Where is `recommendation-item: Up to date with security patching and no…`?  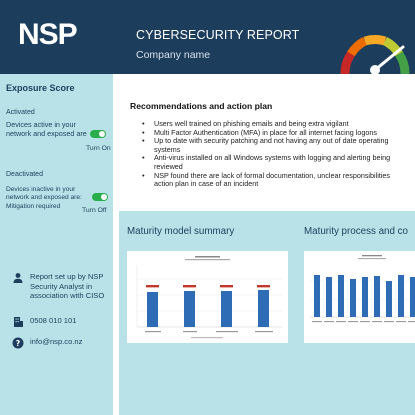 recommendation-item: Up to date with security patching and no… is located at coordinates (278, 141).